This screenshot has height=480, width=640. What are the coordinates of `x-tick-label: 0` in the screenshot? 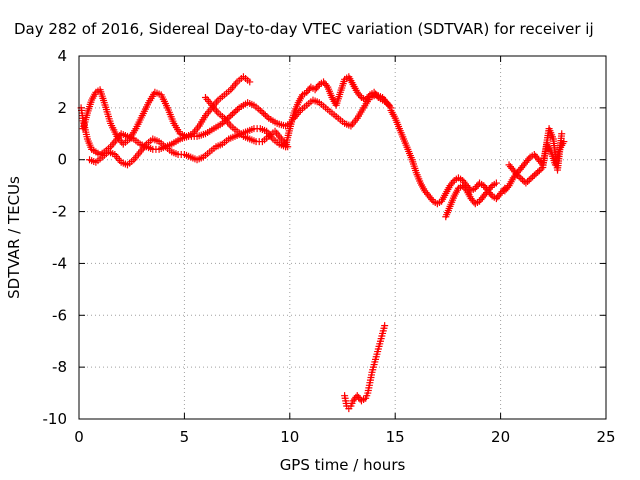 It's located at (79, 437).